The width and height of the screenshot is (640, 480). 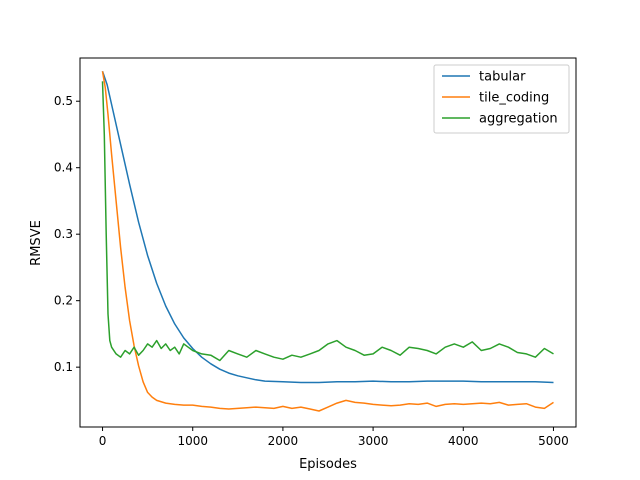 What do you see at coordinates (553, 441) in the screenshot?
I see `x-tick-label: 5000` at bounding box center [553, 441].